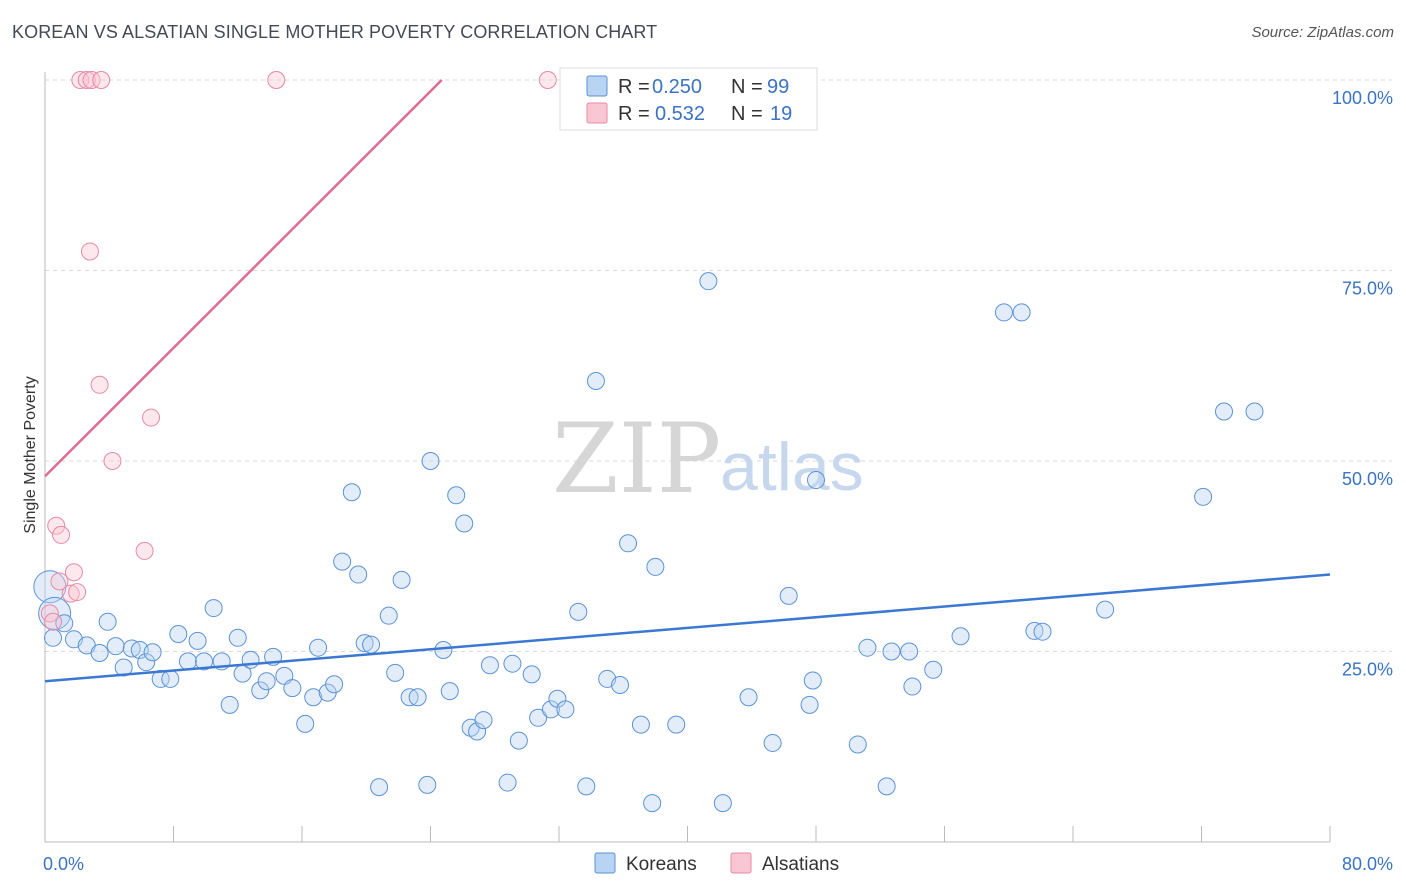 The height and width of the screenshot is (892, 1406). I want to click on y-tick-label: 25.0%, so click(1367, 670).